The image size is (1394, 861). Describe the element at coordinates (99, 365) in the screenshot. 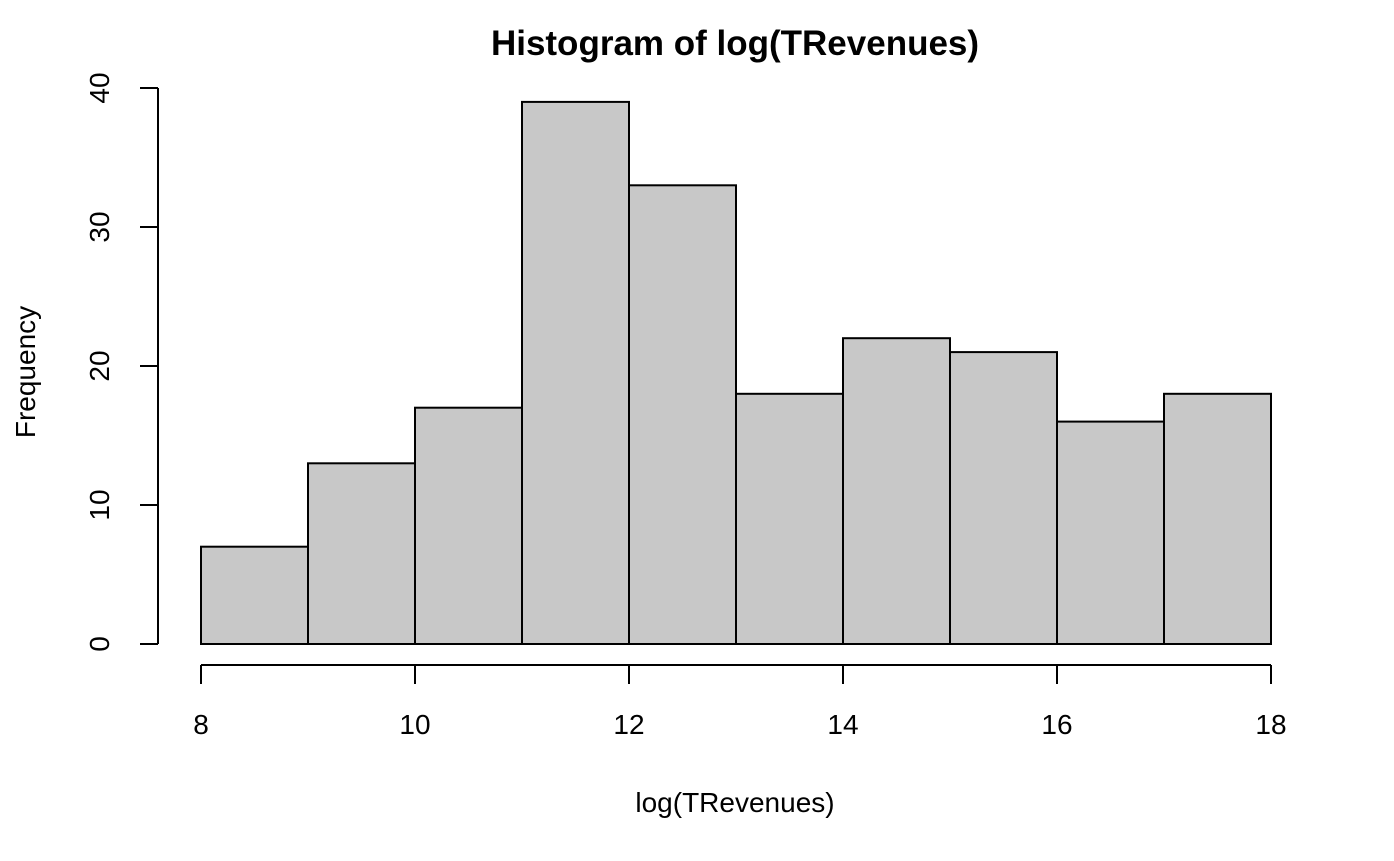

I see `y-tick-label: 20` at that location.